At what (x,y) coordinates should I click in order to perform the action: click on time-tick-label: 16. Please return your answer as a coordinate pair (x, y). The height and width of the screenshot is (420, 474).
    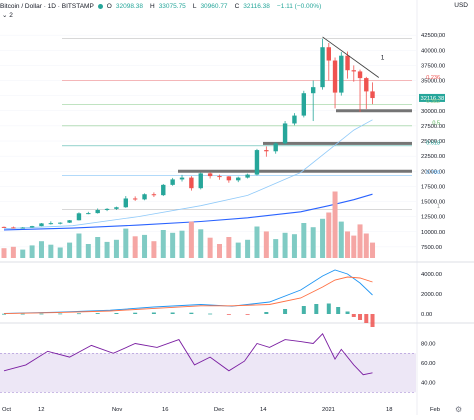
    Looking at the image, I should click on (165, 410).